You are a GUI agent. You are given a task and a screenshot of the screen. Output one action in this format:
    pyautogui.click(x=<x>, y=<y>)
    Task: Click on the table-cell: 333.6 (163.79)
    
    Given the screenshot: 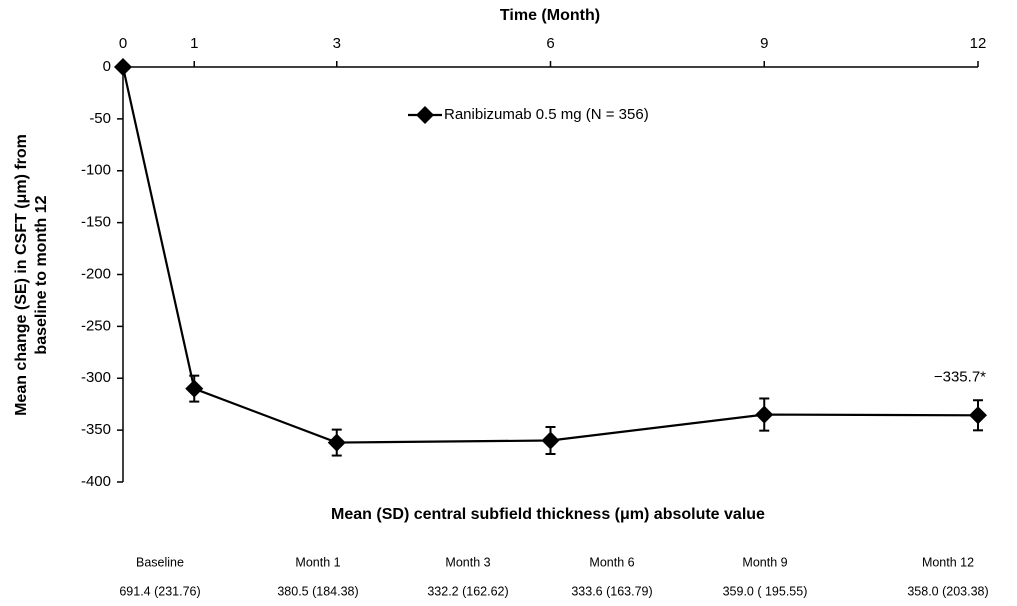 What is the action you would take?
    pyautogui.click(x=611, y=591)
    